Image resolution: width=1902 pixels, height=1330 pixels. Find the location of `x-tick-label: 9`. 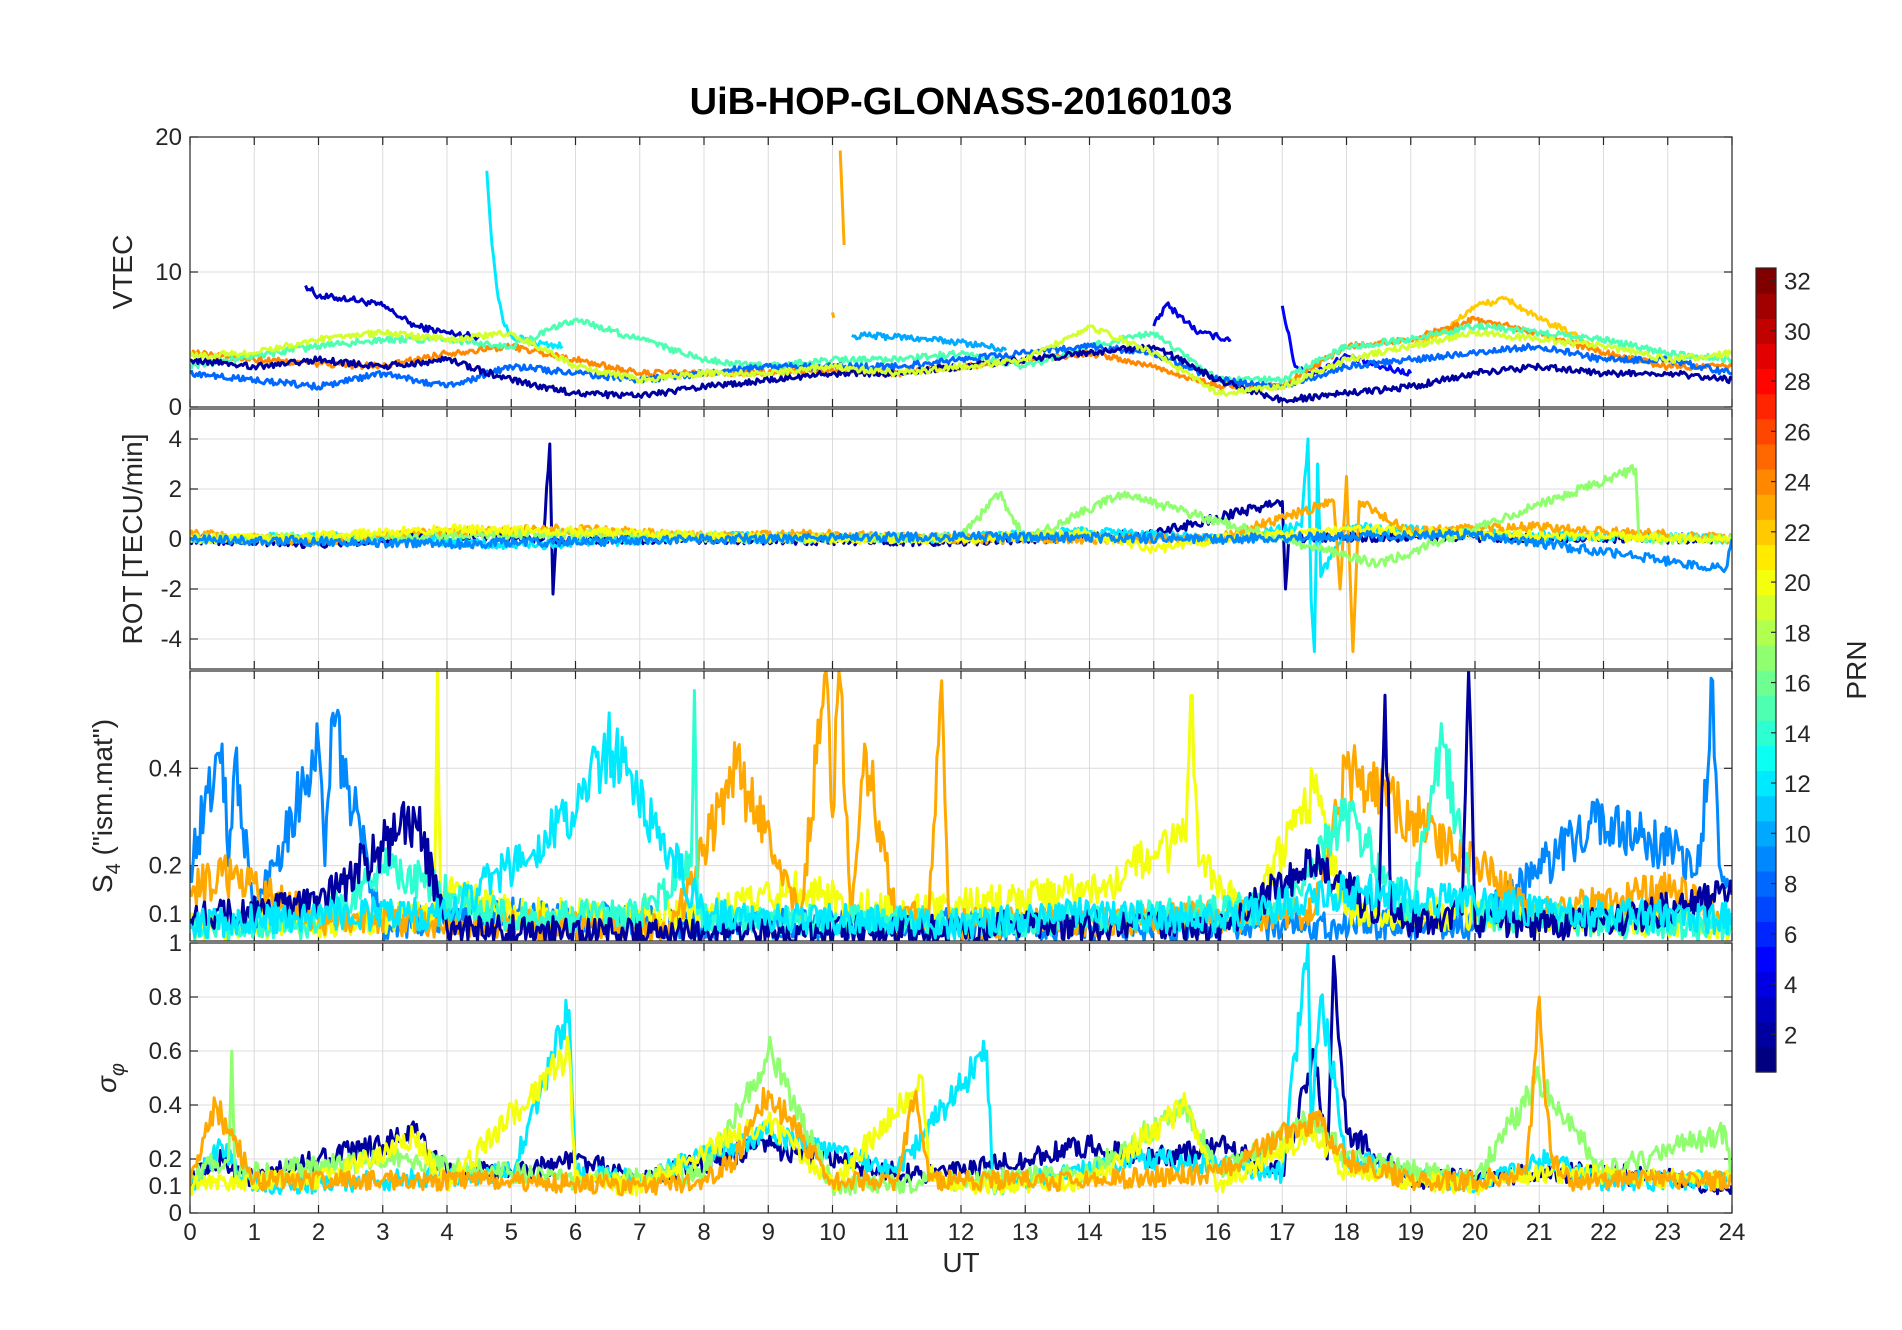

x-tick-label: 9 is located at coordinates (768, 1232).